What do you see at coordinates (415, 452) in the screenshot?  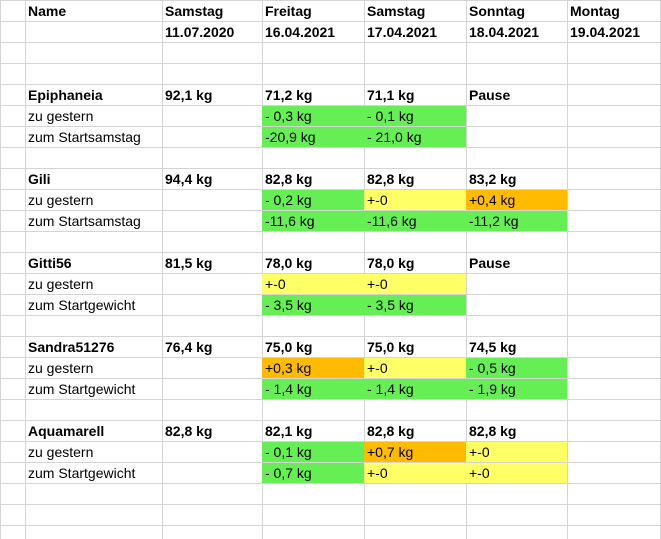 I see `diff-cell: +0,7 kg` at bounding box center [415, 452].